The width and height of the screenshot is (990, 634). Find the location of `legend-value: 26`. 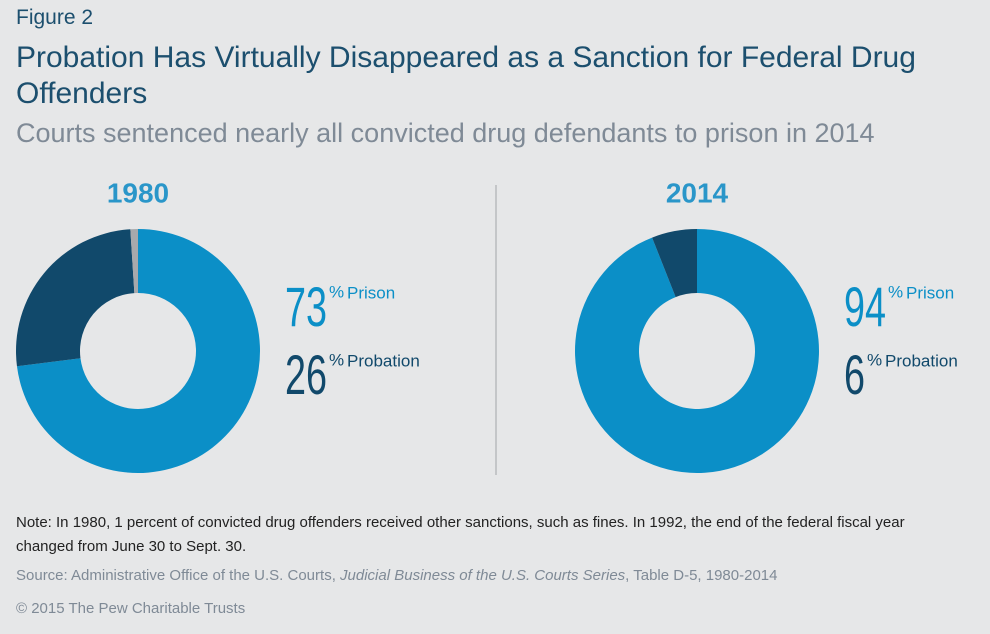

legend-value: 26 is located at coordinates (306, 374).